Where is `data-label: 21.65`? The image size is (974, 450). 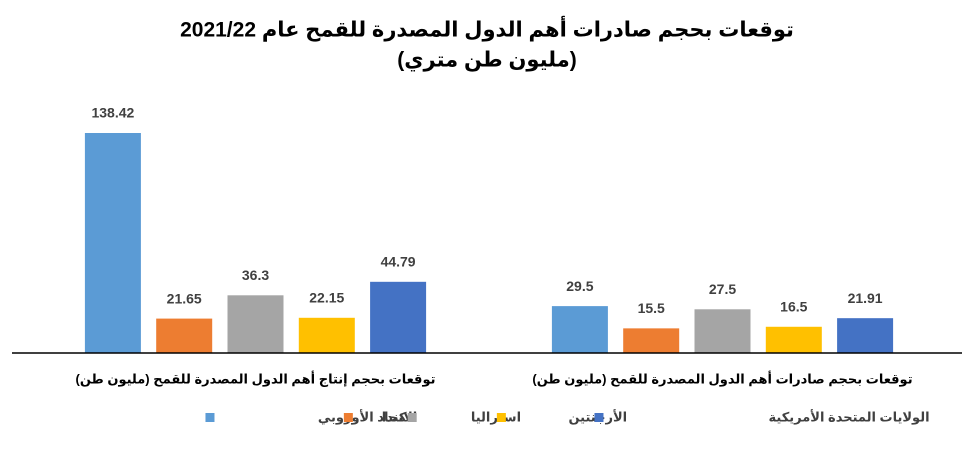 data-label: 21.65 is located at coordinates (184, 298).